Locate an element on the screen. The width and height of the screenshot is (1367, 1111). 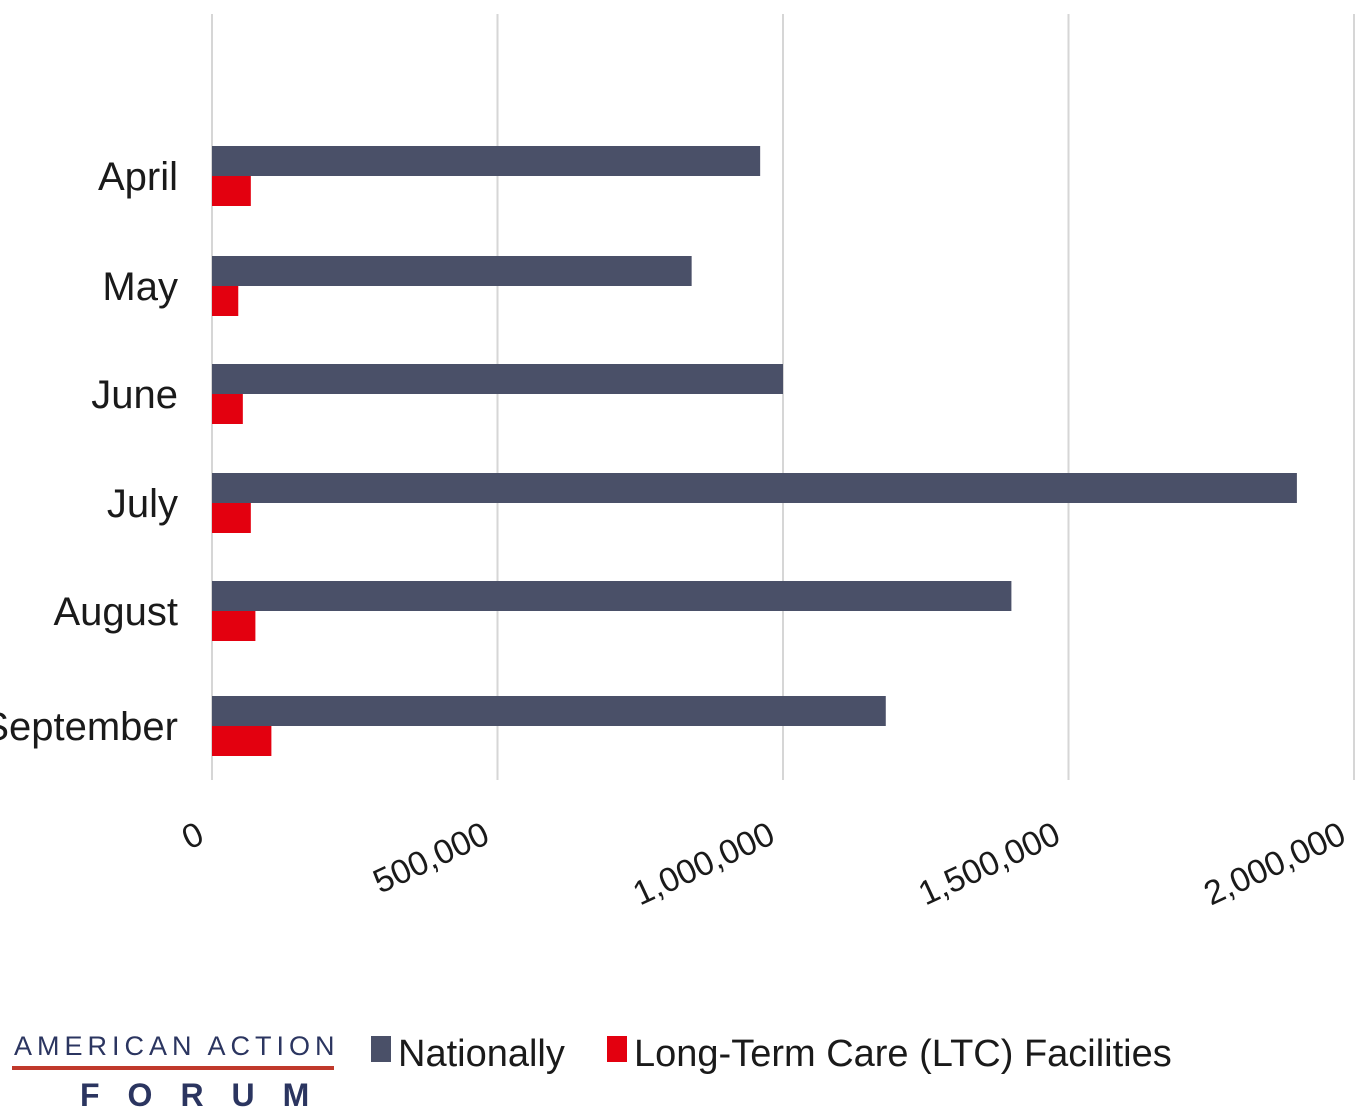
bar-ltc-august is located at coordinates (234, 626).